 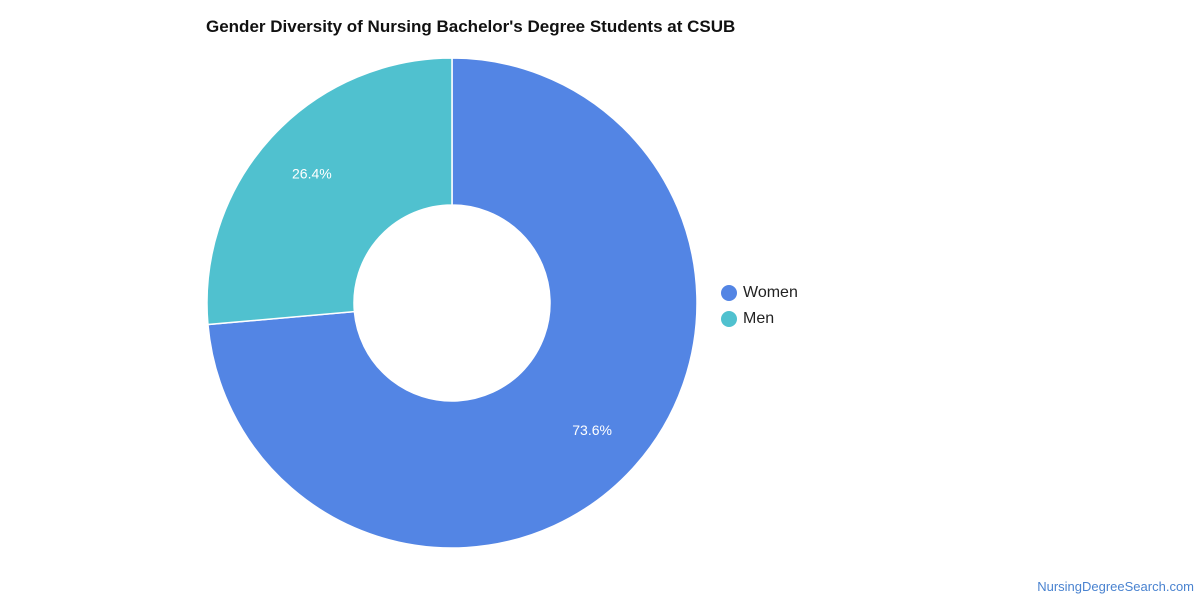 I want to click on legend-item-men: Men, so click(x=759, y=319).